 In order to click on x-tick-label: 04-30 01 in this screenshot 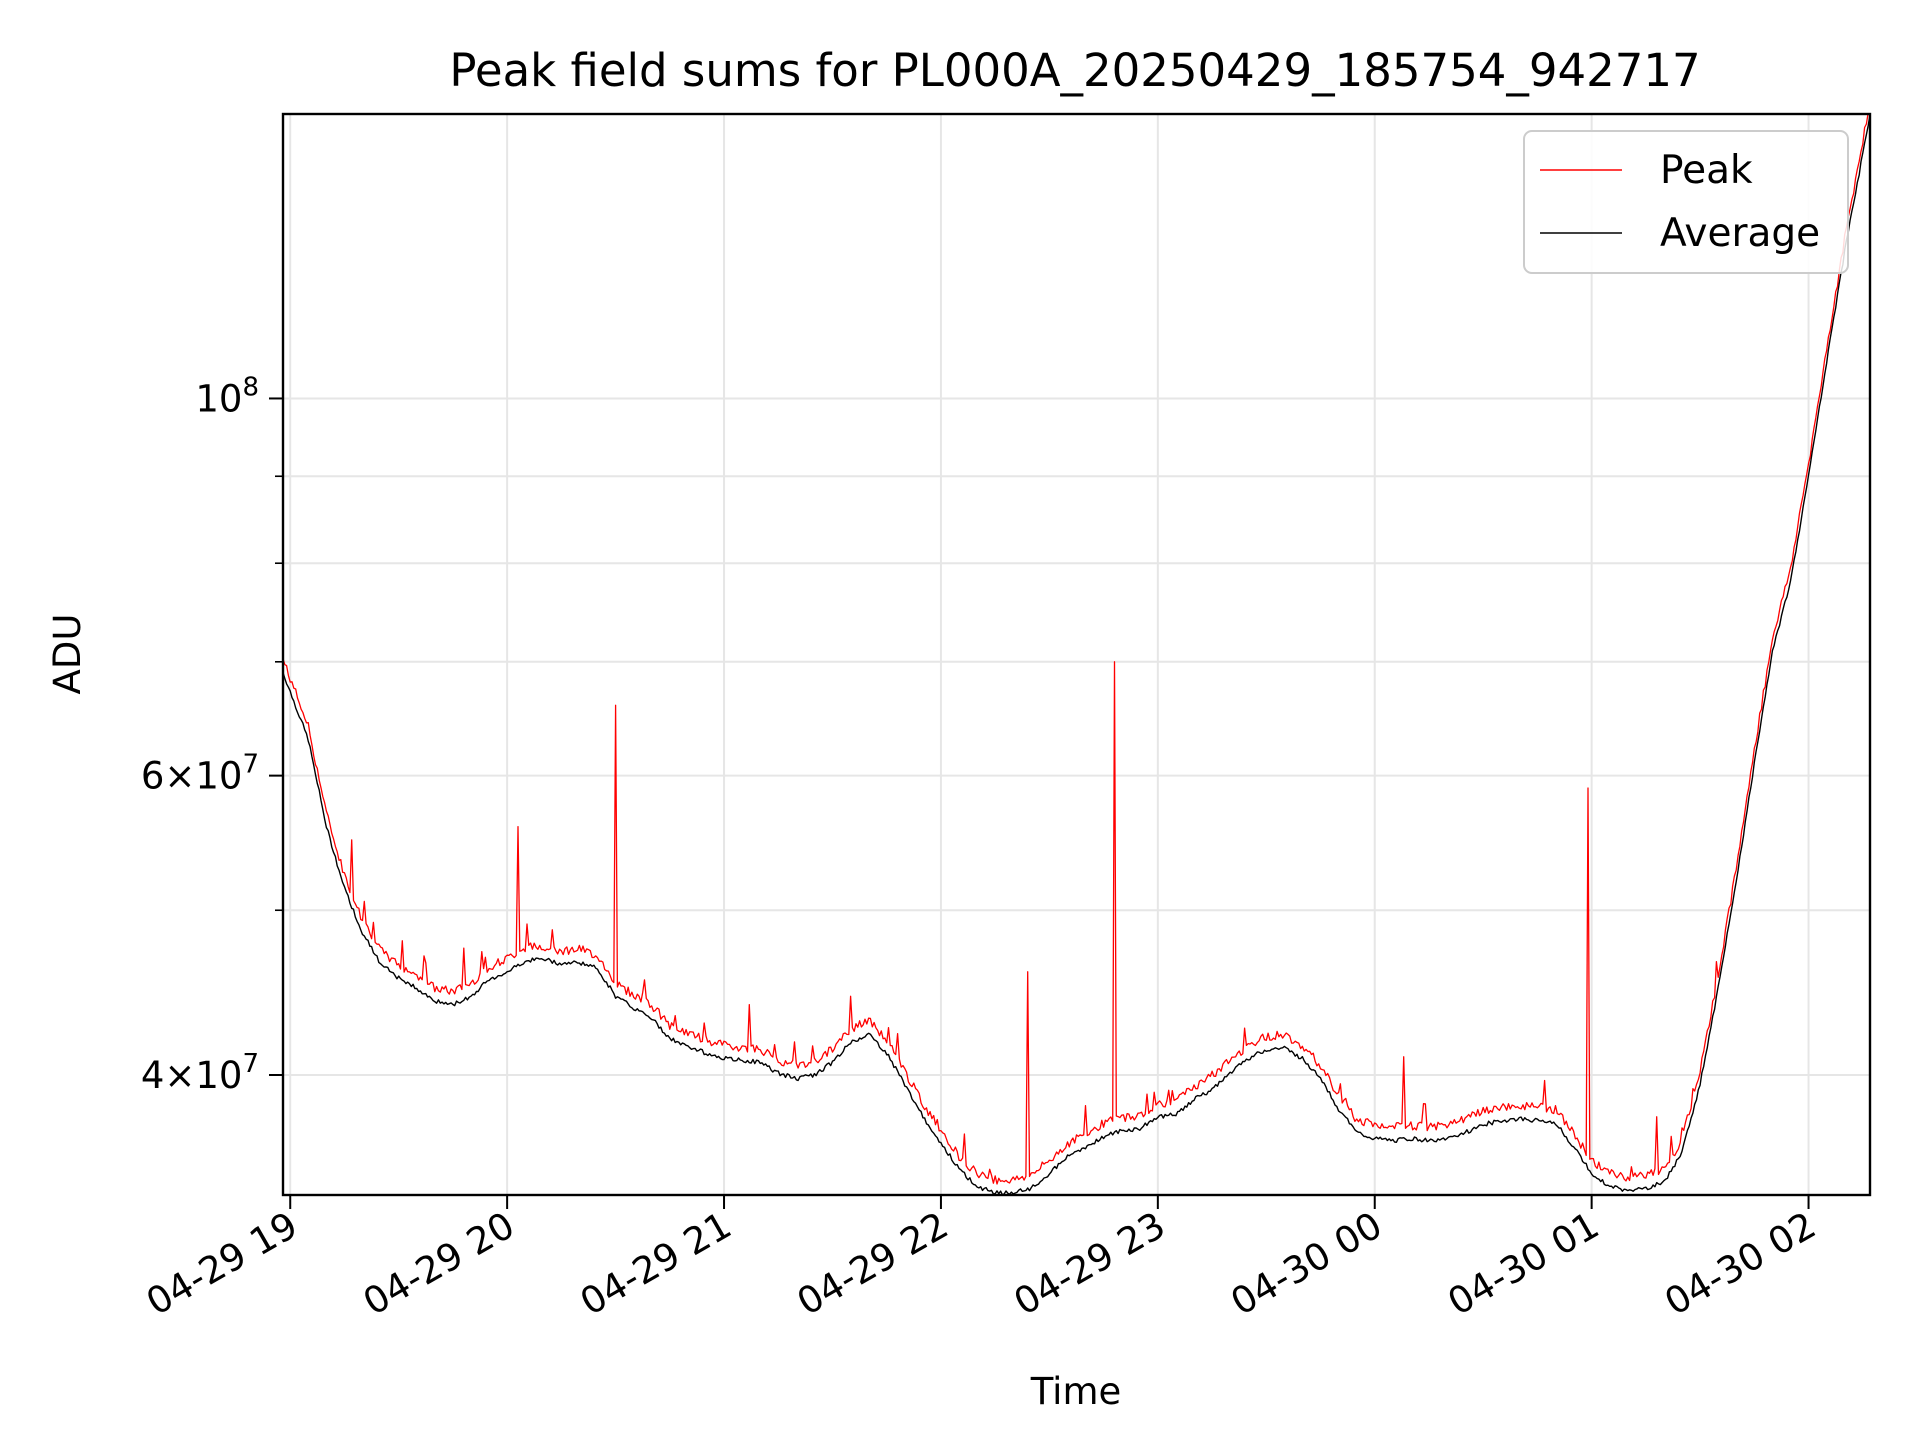, I will do `click(1524, 1264)`.